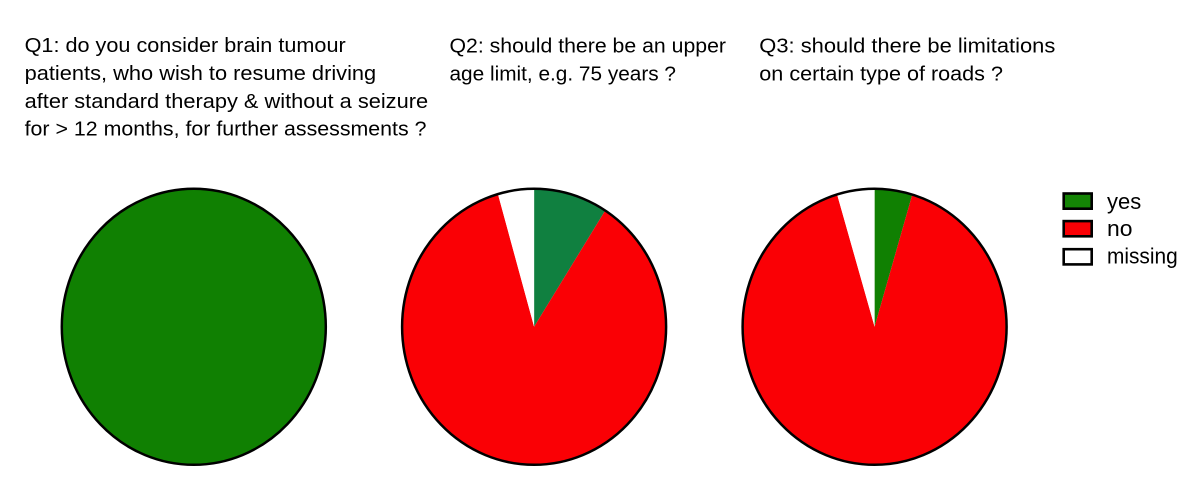  I want to click on svg-text: on certain type of roads ?, so click(881, 73).